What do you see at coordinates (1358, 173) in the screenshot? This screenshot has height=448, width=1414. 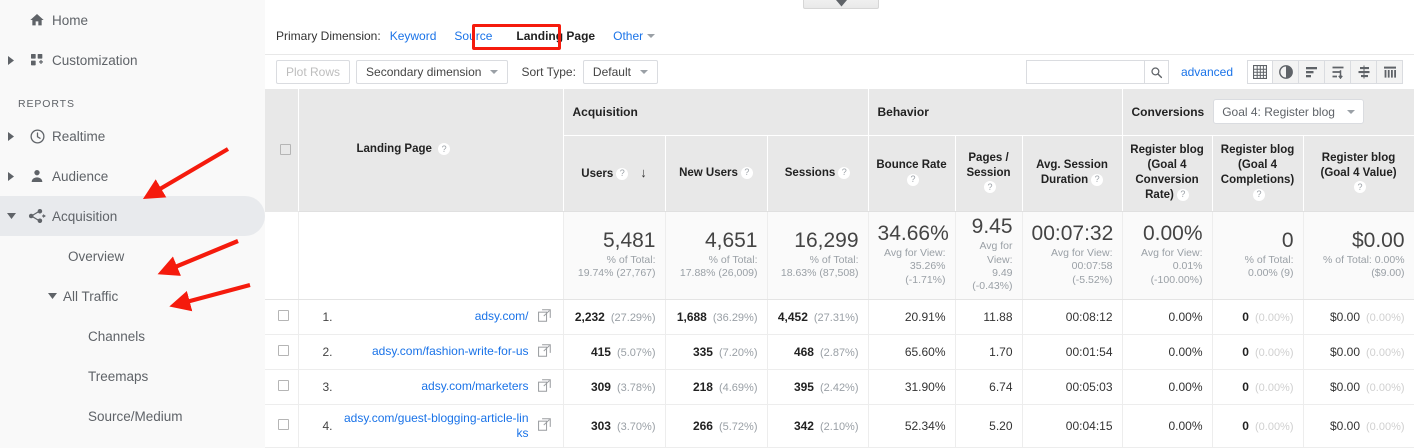 I see `column-header-goal4-value: Register blog (Goal 4 Value)?` at bounding box center [1358, 173].